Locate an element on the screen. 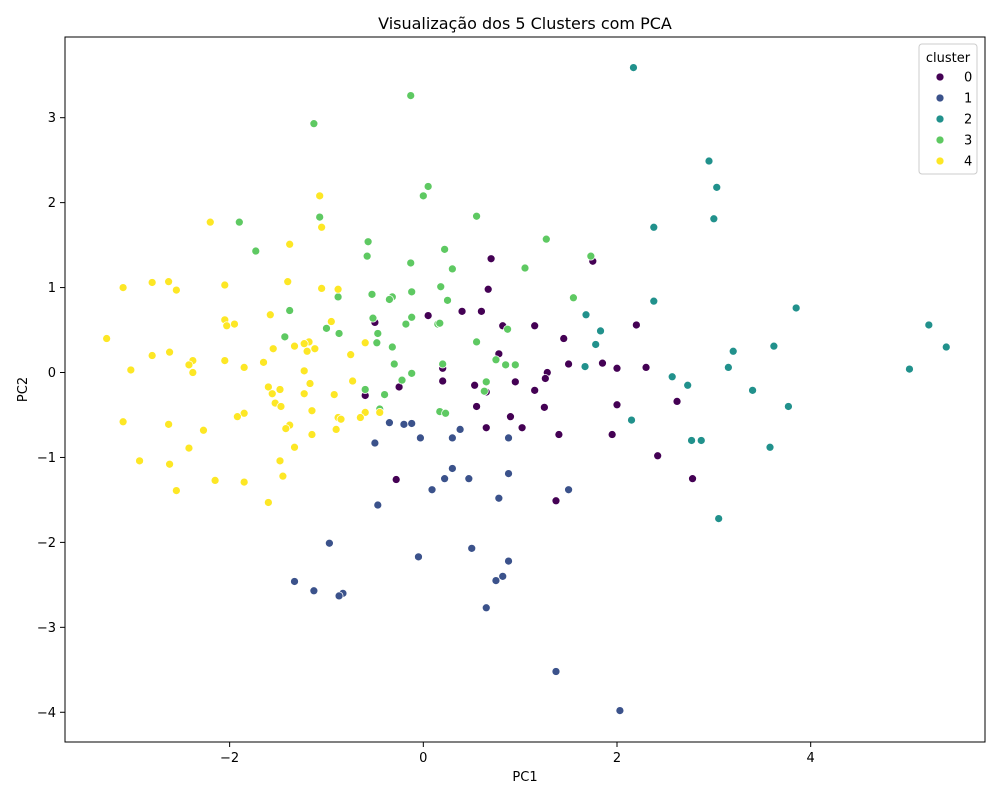 The image size is (1000, 800). x-tick-label: 4 is located at coordinates (811, 758).